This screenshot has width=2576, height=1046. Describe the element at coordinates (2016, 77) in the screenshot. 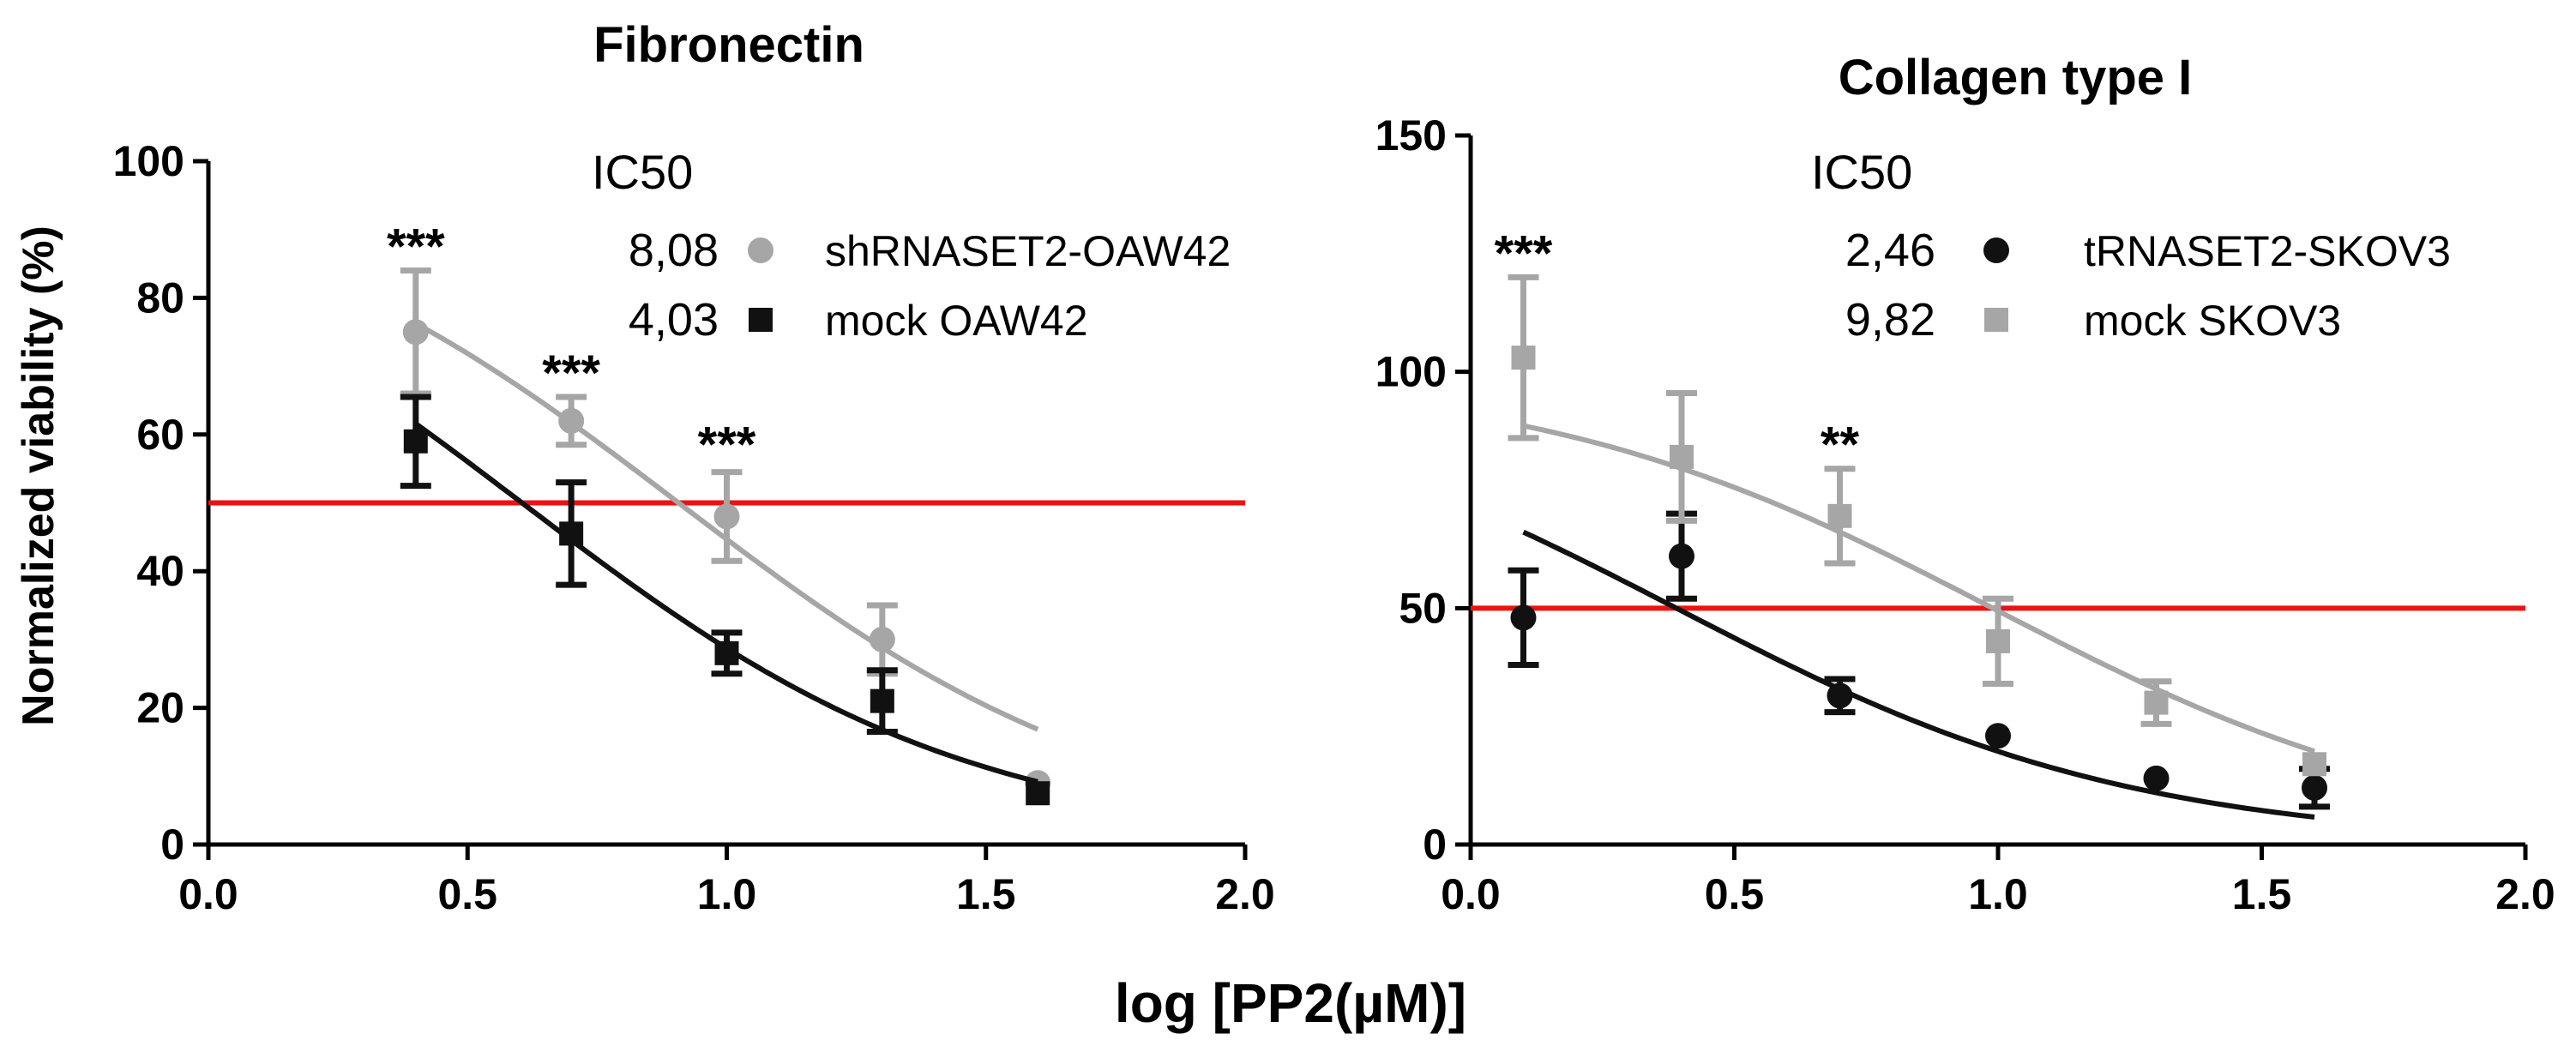

I see `chart-title: Collagen type I` at that location.